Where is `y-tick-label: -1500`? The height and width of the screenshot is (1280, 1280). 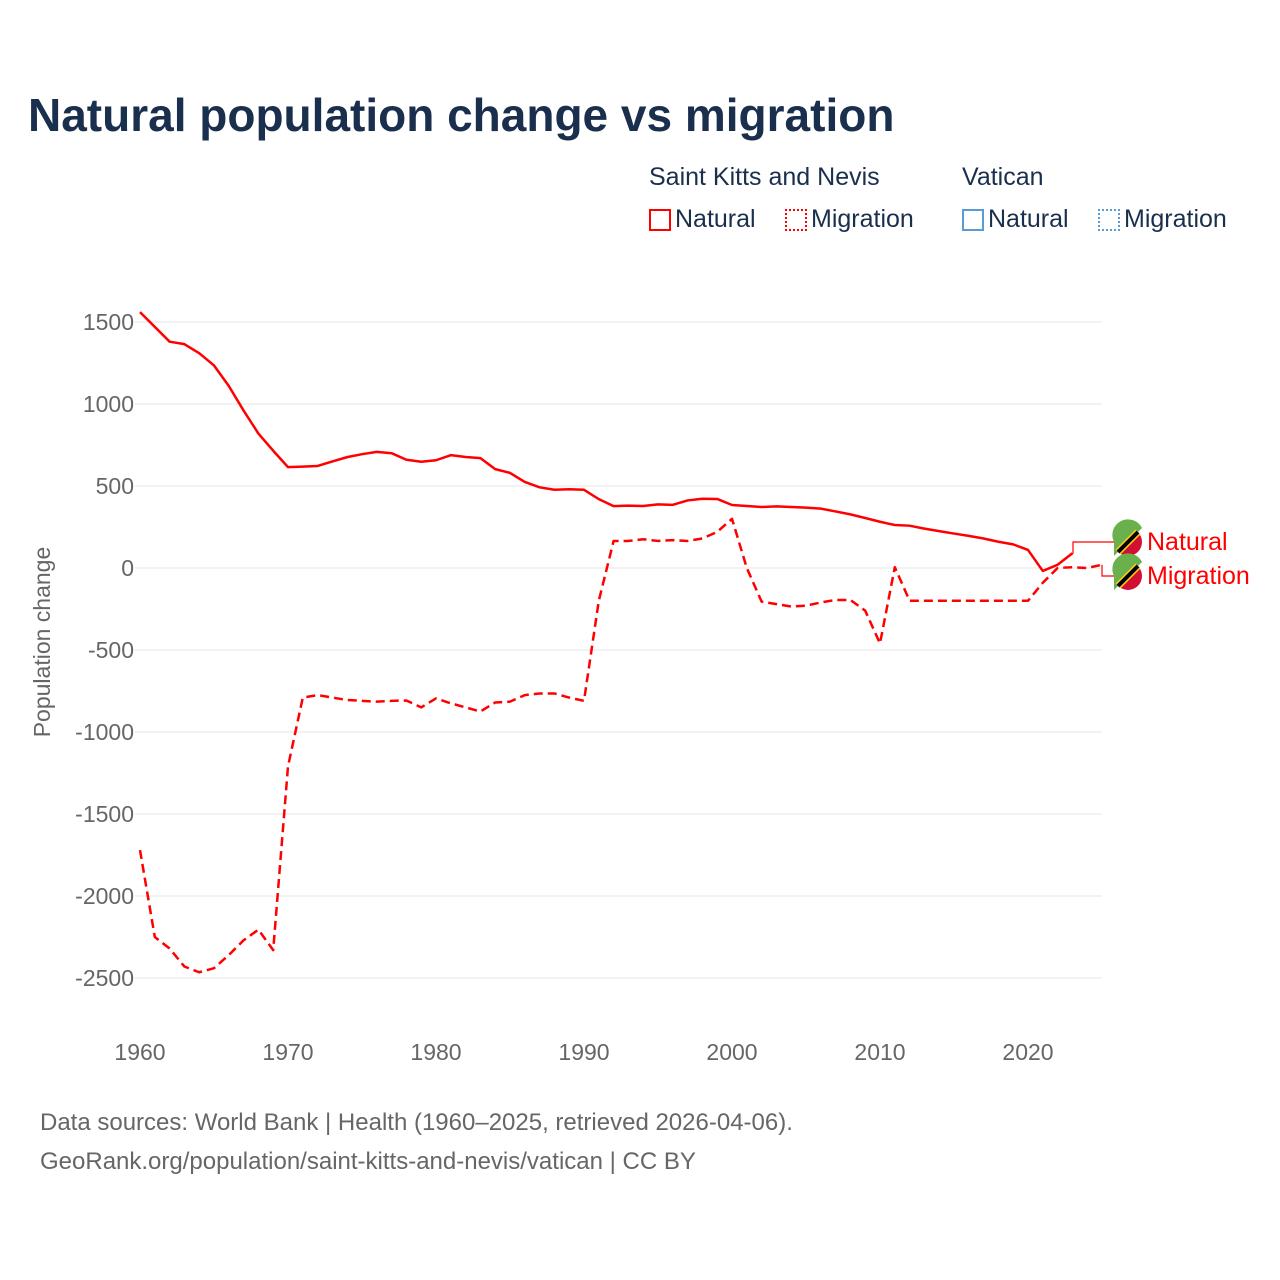
y-tick-label: -1500 is located at coordinates (104, 814).